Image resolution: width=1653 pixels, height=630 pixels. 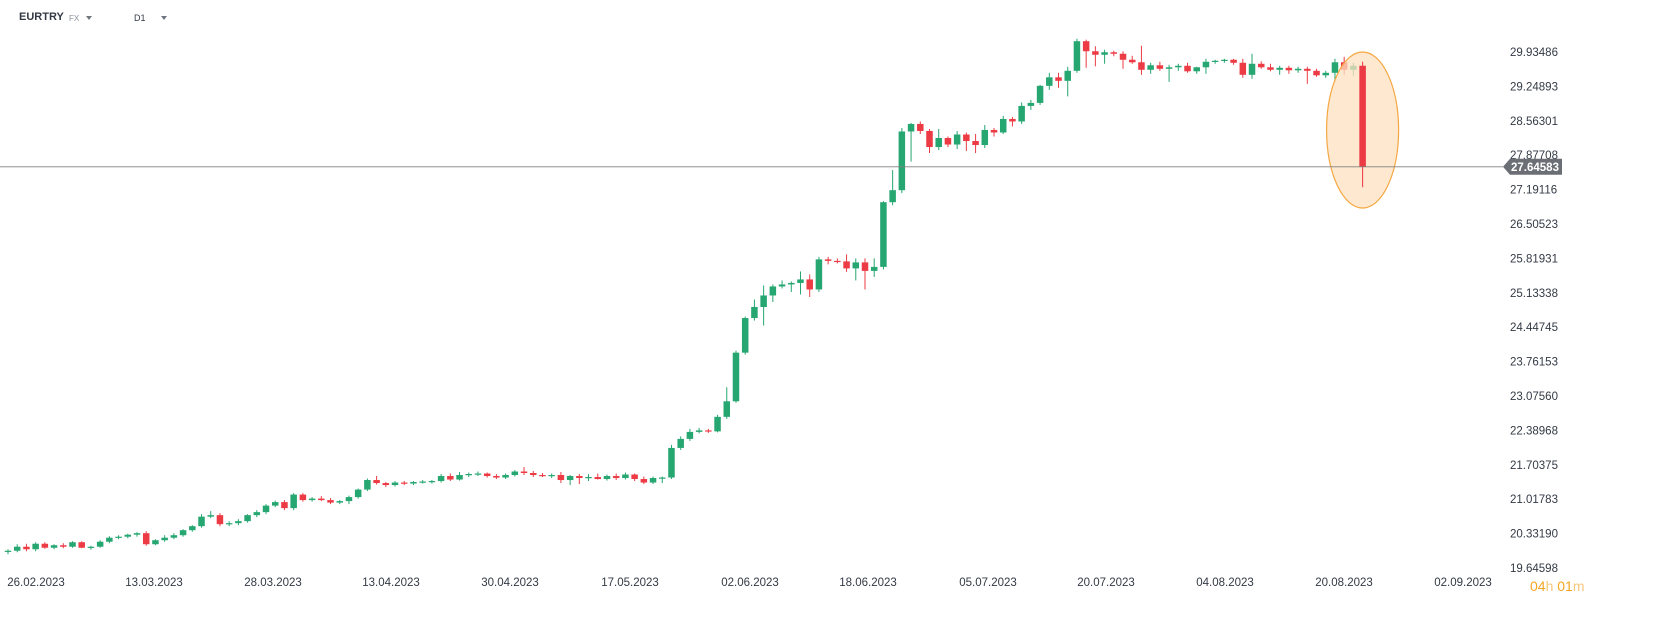 I want to click on price-tick-label: 21.01783, so click(x=1534, y=500).